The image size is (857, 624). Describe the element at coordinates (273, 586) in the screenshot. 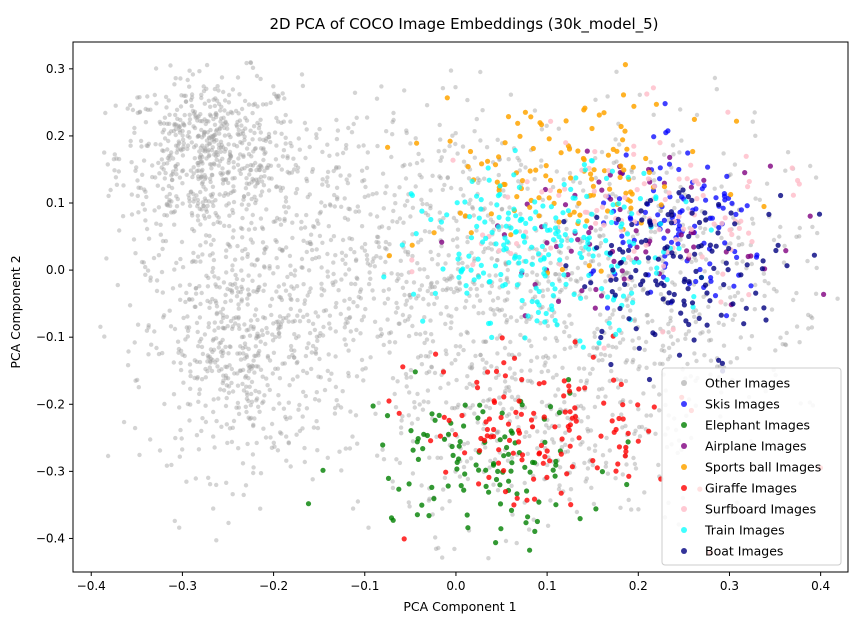

I see `x-tick-label: −0.2` at that location.